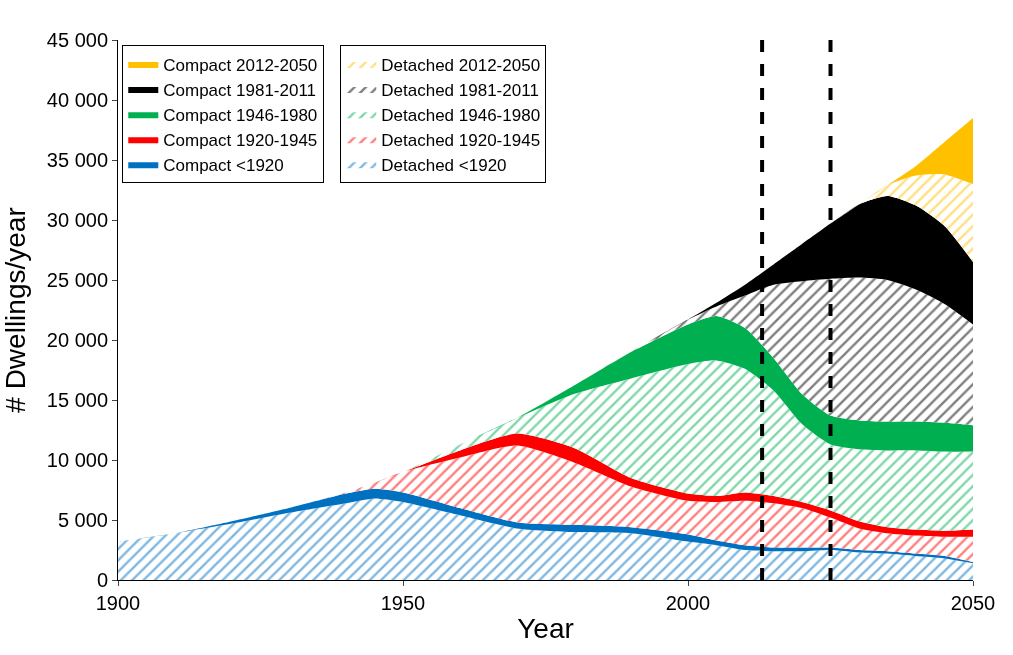 The height and width of the screenshot is (655, 1013). What do you see at coordinates (77, 460) in the screenshot?
I see `y-tick-label: 10 000` at bounding box center [77, 460].